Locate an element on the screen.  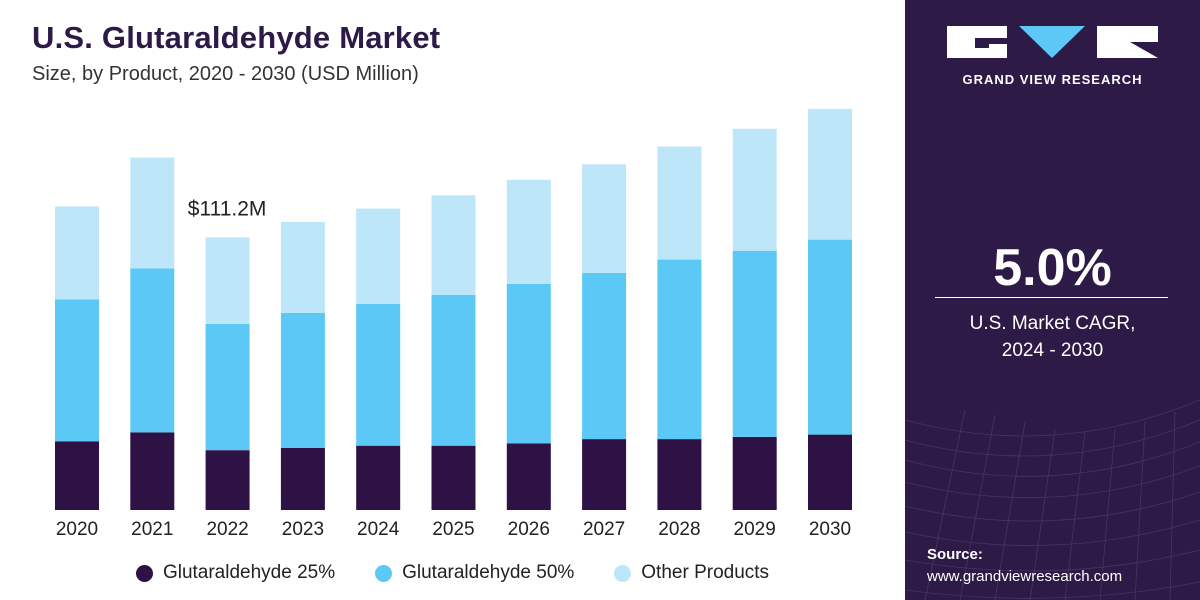
cagr-label-line-1: U.S. Market CAGR, is located at coordinates (1052, 323).